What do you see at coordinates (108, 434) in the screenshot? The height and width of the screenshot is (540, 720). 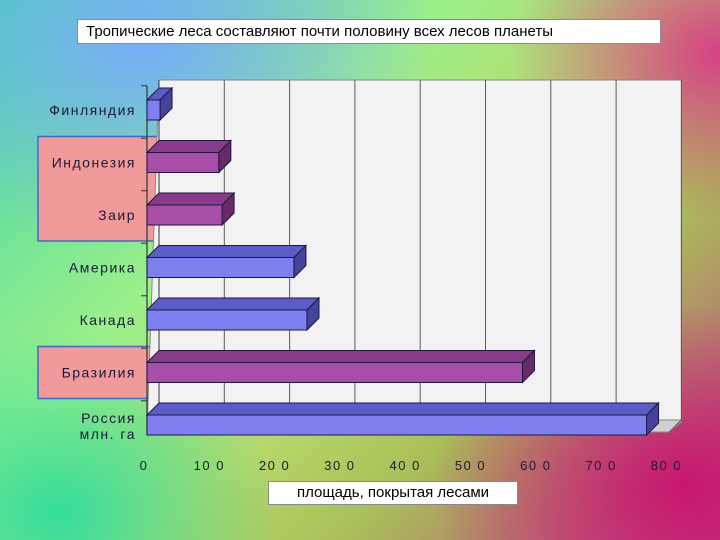 I see `category-label-line: млн. га` at bounding box center [108, 434].